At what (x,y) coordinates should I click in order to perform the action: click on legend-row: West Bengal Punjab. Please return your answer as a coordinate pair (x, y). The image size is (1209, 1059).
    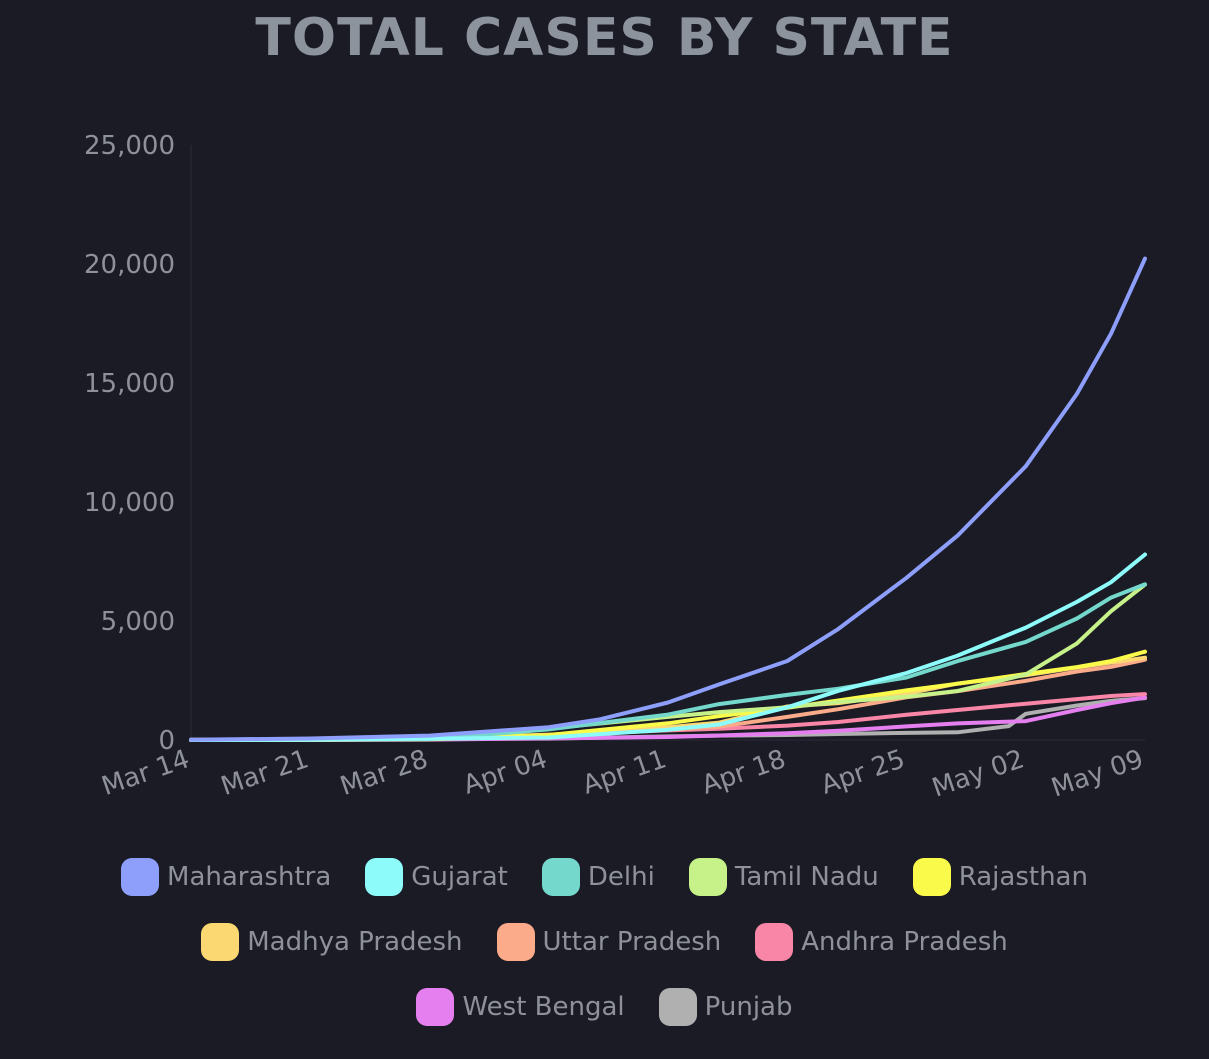
    Looking at the image, I should click on (604, 1007).